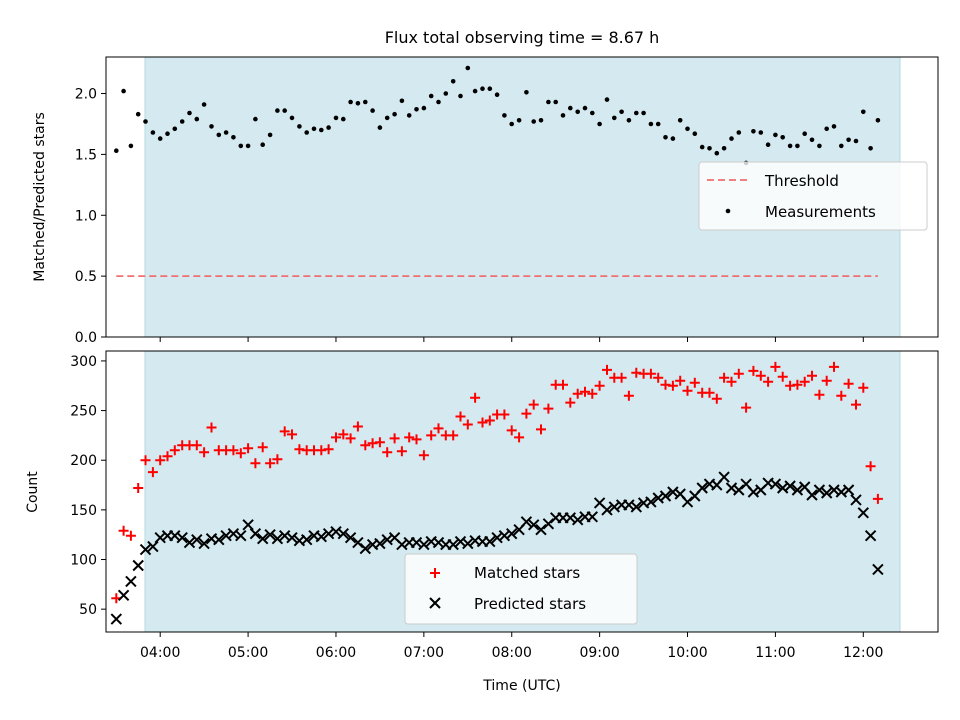  I want to click on legend-matched-label: Matched stars, so click(527, 573).